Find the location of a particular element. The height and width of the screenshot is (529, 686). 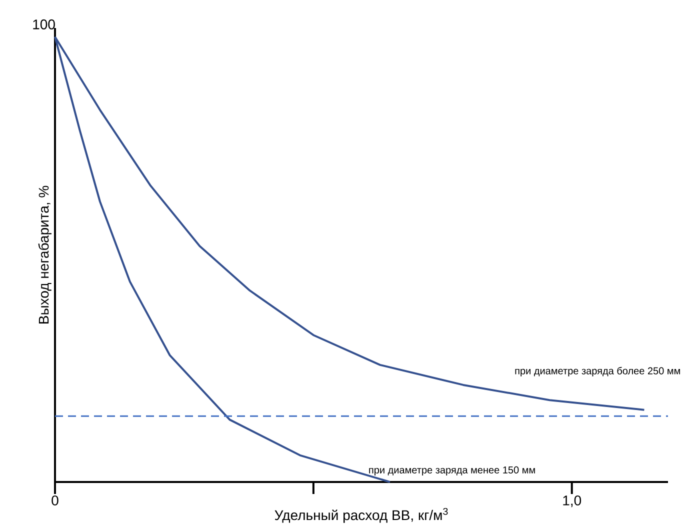

x-tick-label: 0 is located at coordinates (55, 501).